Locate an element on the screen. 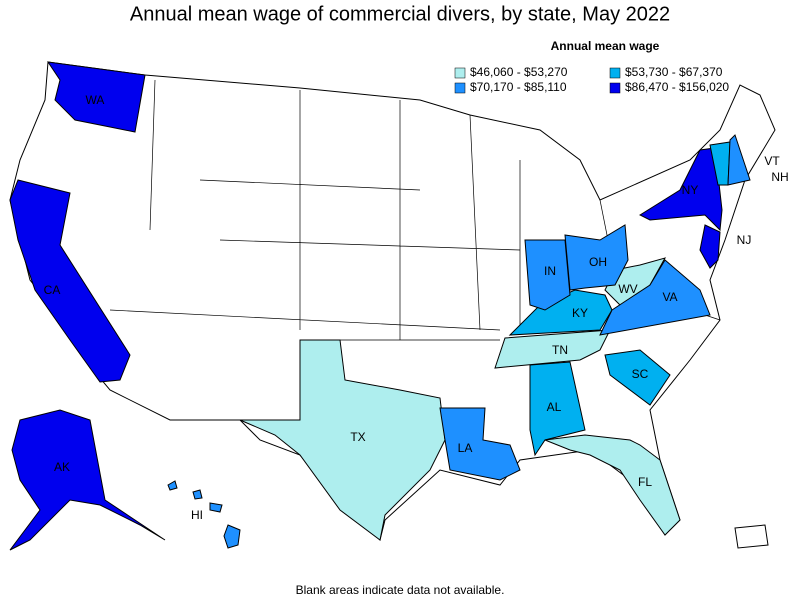 The image size is (800, 600). state-label: KY is located at coordinates (580, 313).